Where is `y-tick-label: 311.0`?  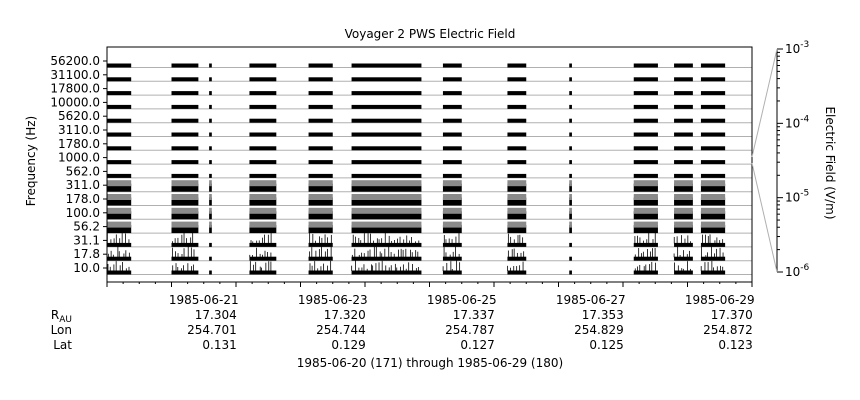 y-tick-label: 311.0 is located at coordinates (83, 185).